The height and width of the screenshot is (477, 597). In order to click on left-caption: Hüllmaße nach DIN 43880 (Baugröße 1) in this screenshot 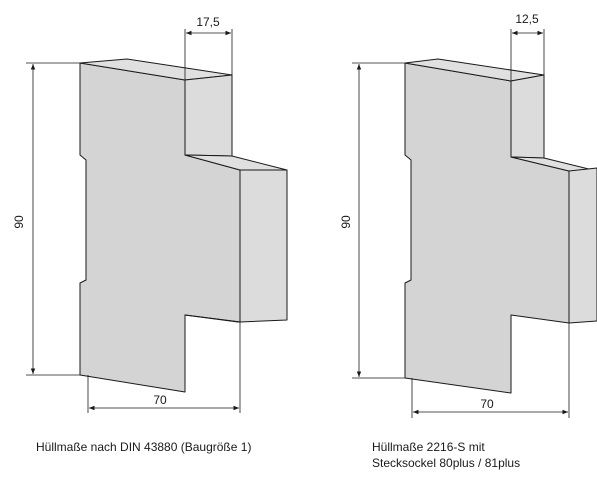, I will do `click(144, 447)`.